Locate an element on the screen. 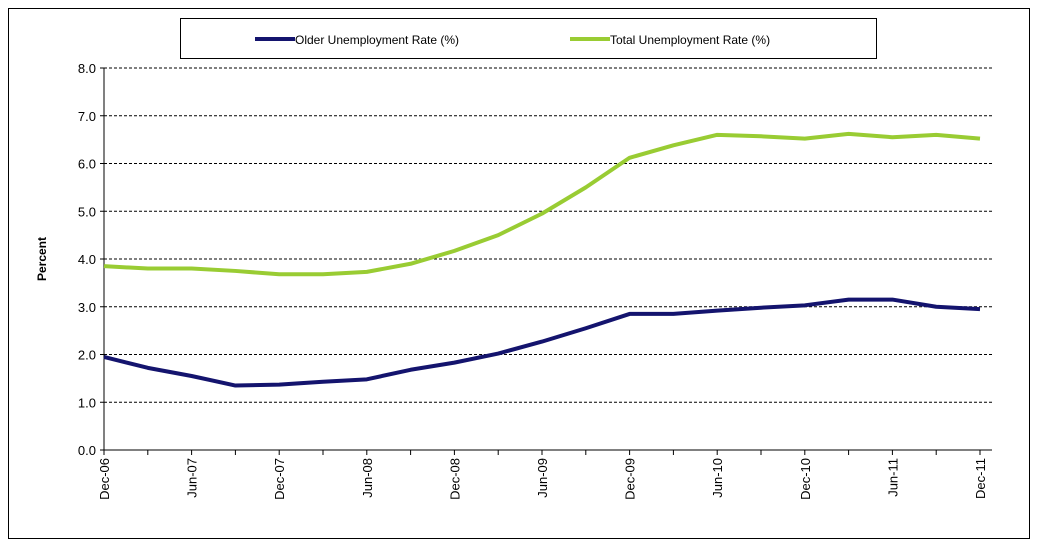  x-tick-label: Jun-08 is located at coordinates (367, 478).